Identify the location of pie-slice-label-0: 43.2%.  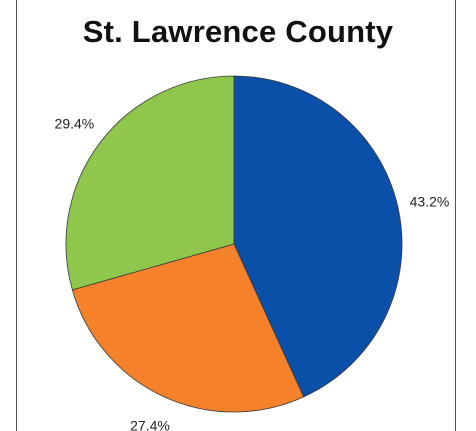
(430, 202).